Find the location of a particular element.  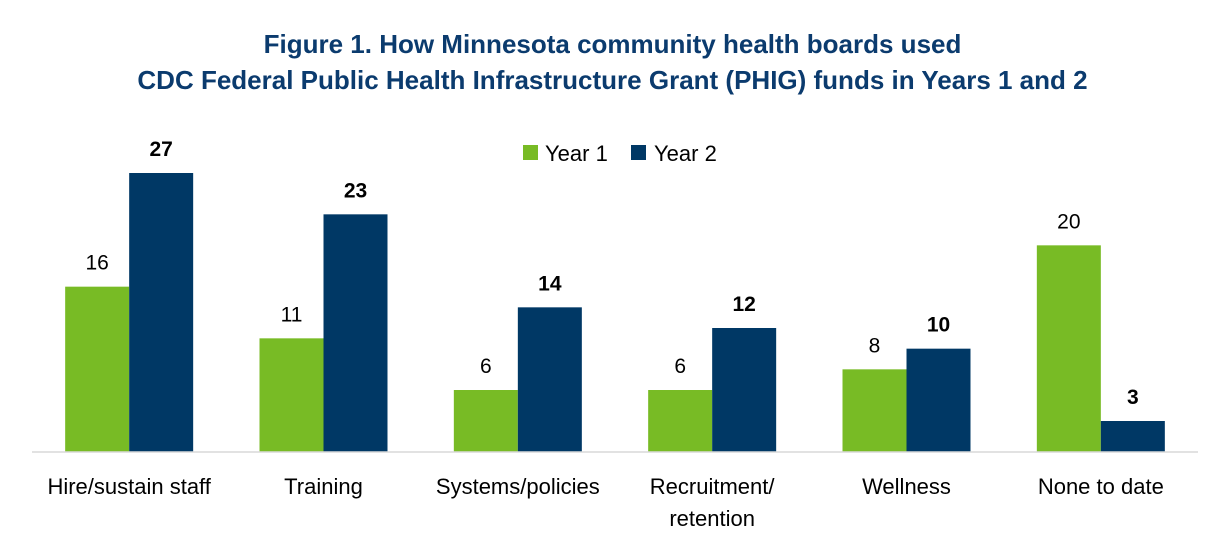

value-label-year-1-5: 20 is located at coordinates (1068, 221).